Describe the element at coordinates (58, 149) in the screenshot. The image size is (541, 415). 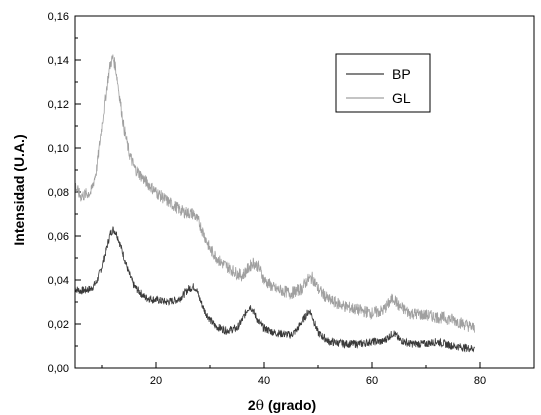
I see `y-tick-label: 0,10` at that location.